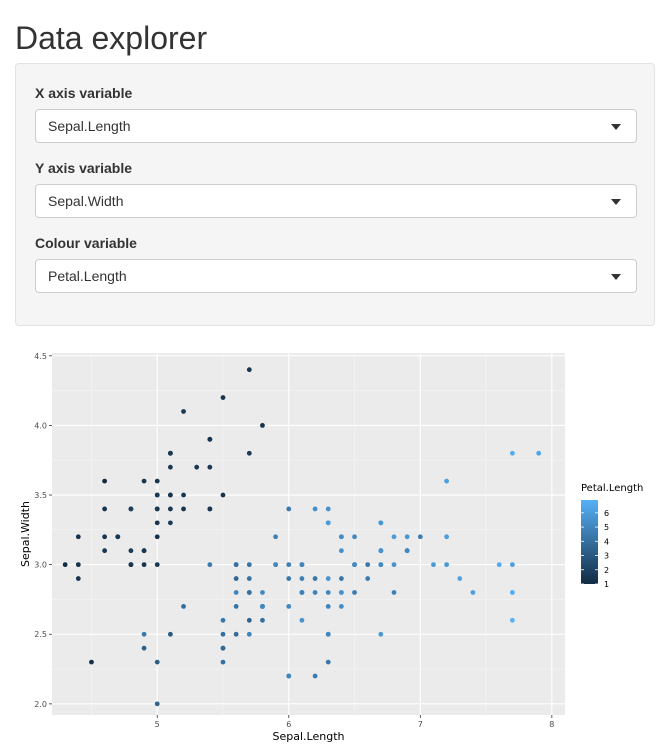 This screenshot has height=748, width=672. Describe the element at coordinates (616, 202) in the screenshot. I see `chevron-down-icon` at that location.